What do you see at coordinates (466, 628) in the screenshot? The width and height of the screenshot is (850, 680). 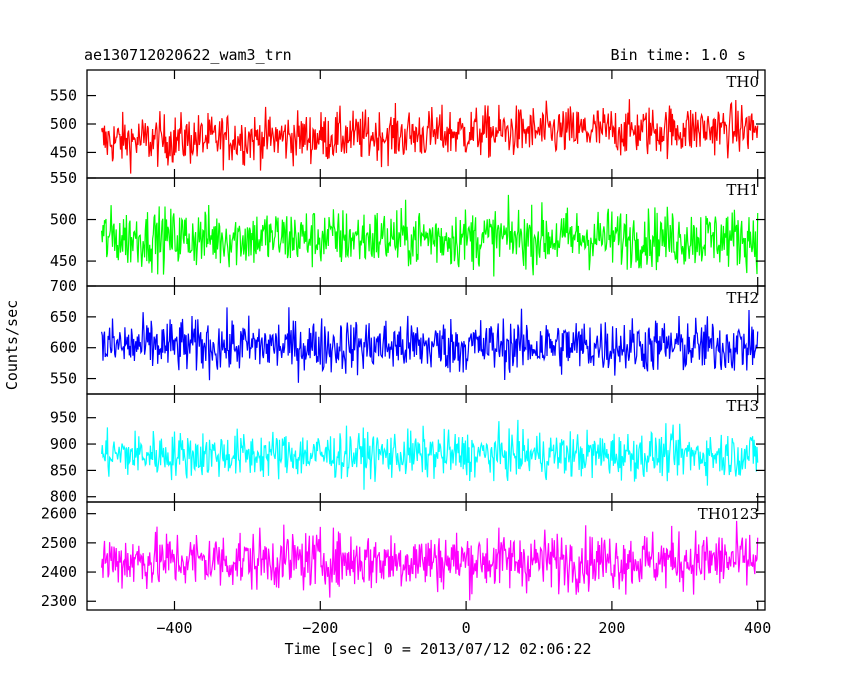 I see `x-tick-label: 0` at bounding box center [466, 628].